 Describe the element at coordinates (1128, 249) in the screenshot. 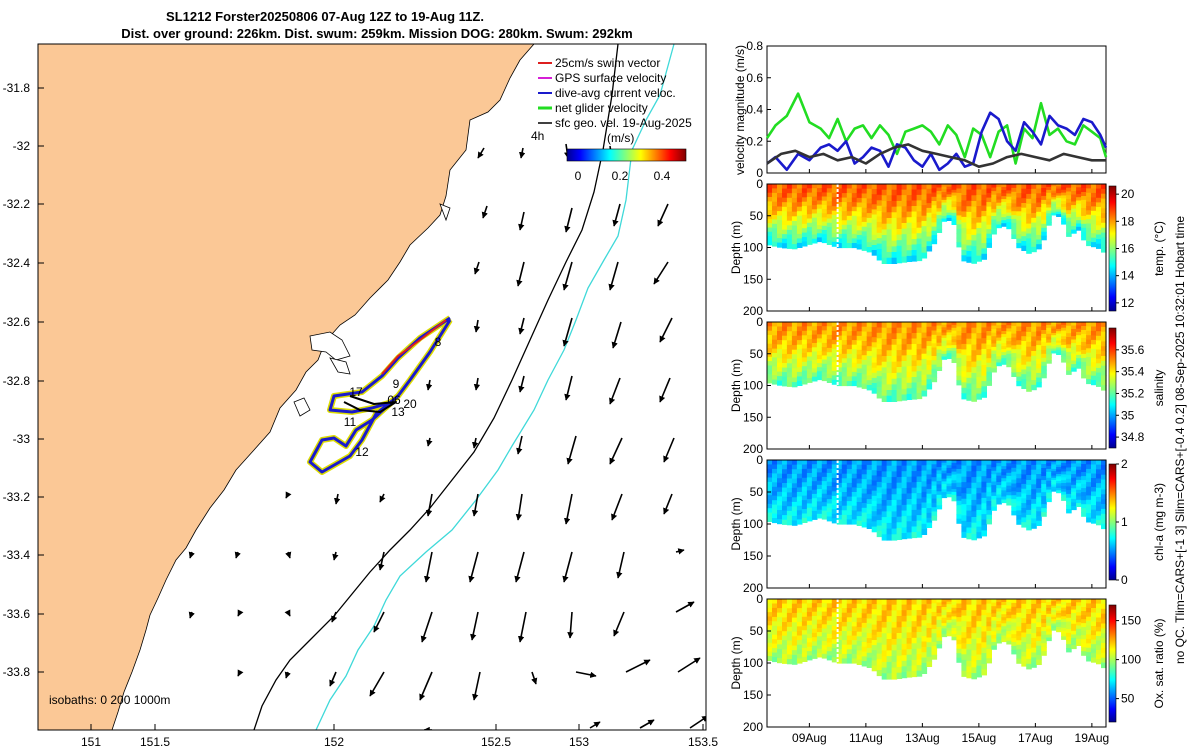

I see `colorbar-tick-label: 16` at that location.